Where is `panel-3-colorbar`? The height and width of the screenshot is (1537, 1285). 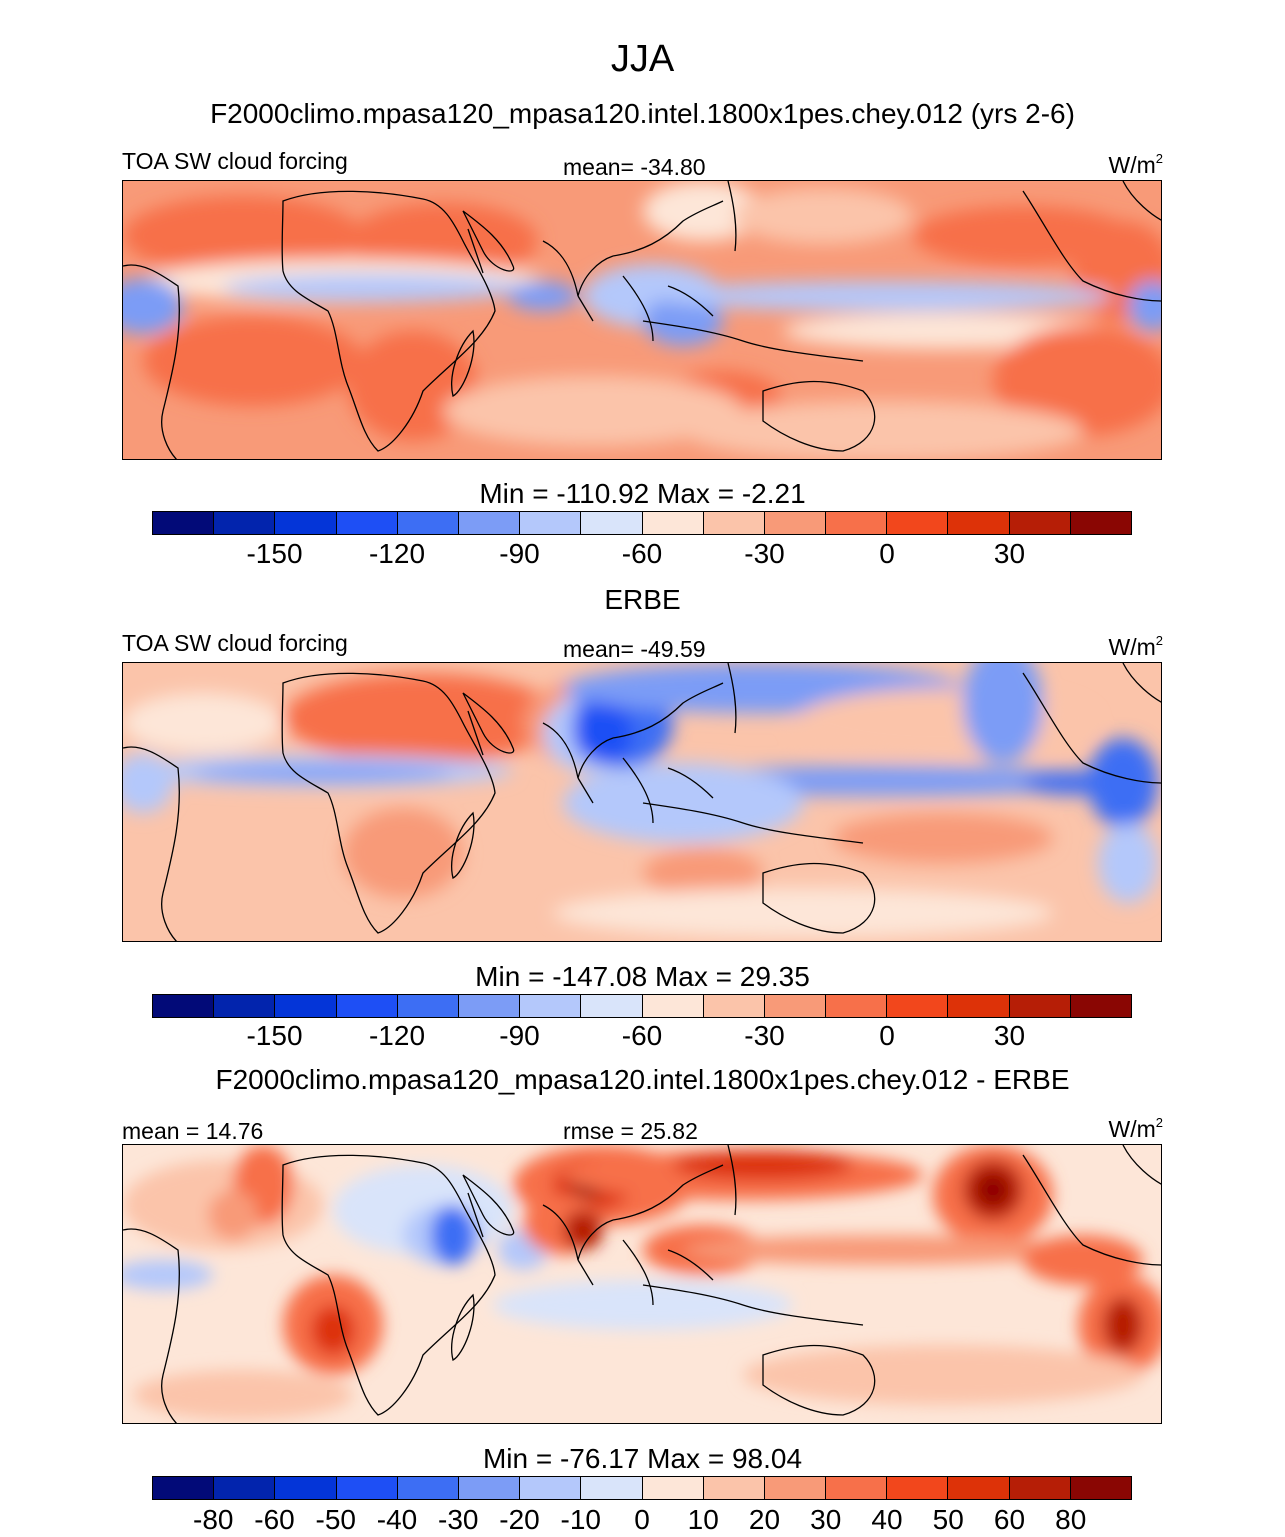 panel-3-colorbar is located at coordinates (642, 1488).